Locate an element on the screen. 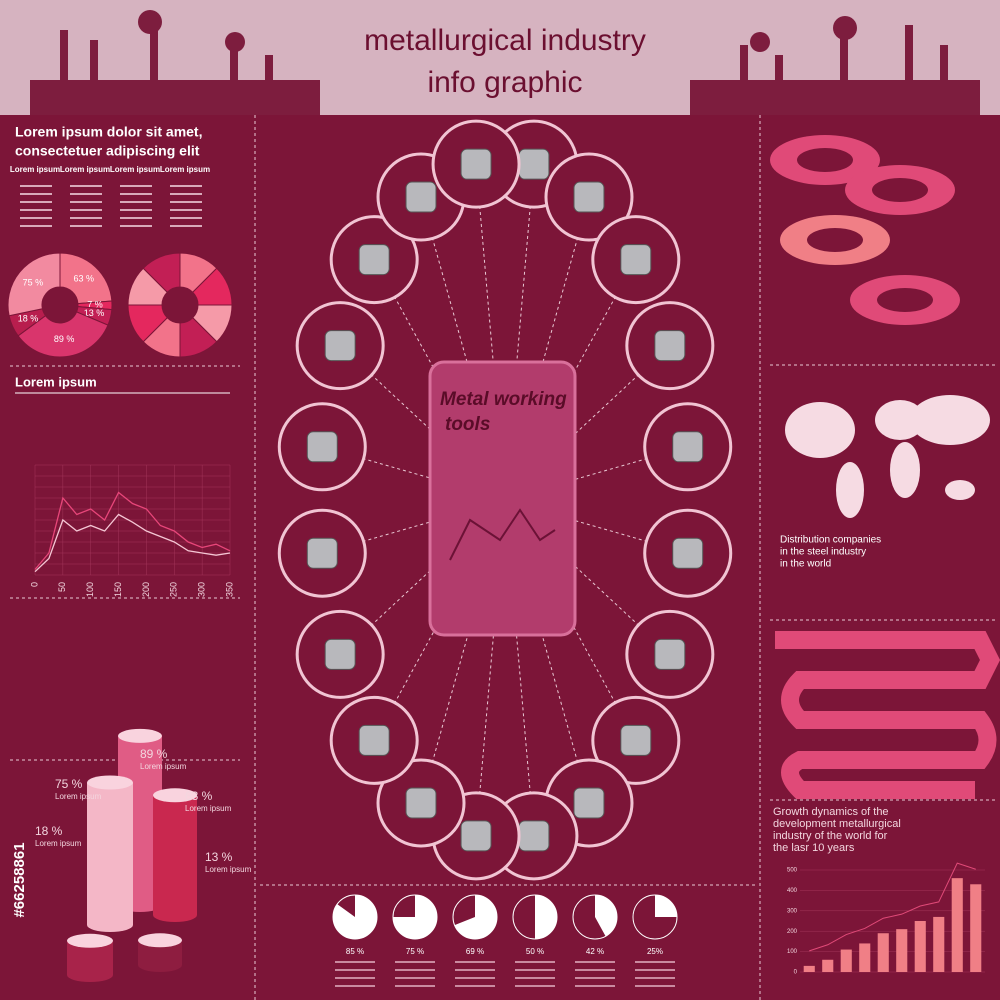  rings-3d is located at coordinates (865, 230).